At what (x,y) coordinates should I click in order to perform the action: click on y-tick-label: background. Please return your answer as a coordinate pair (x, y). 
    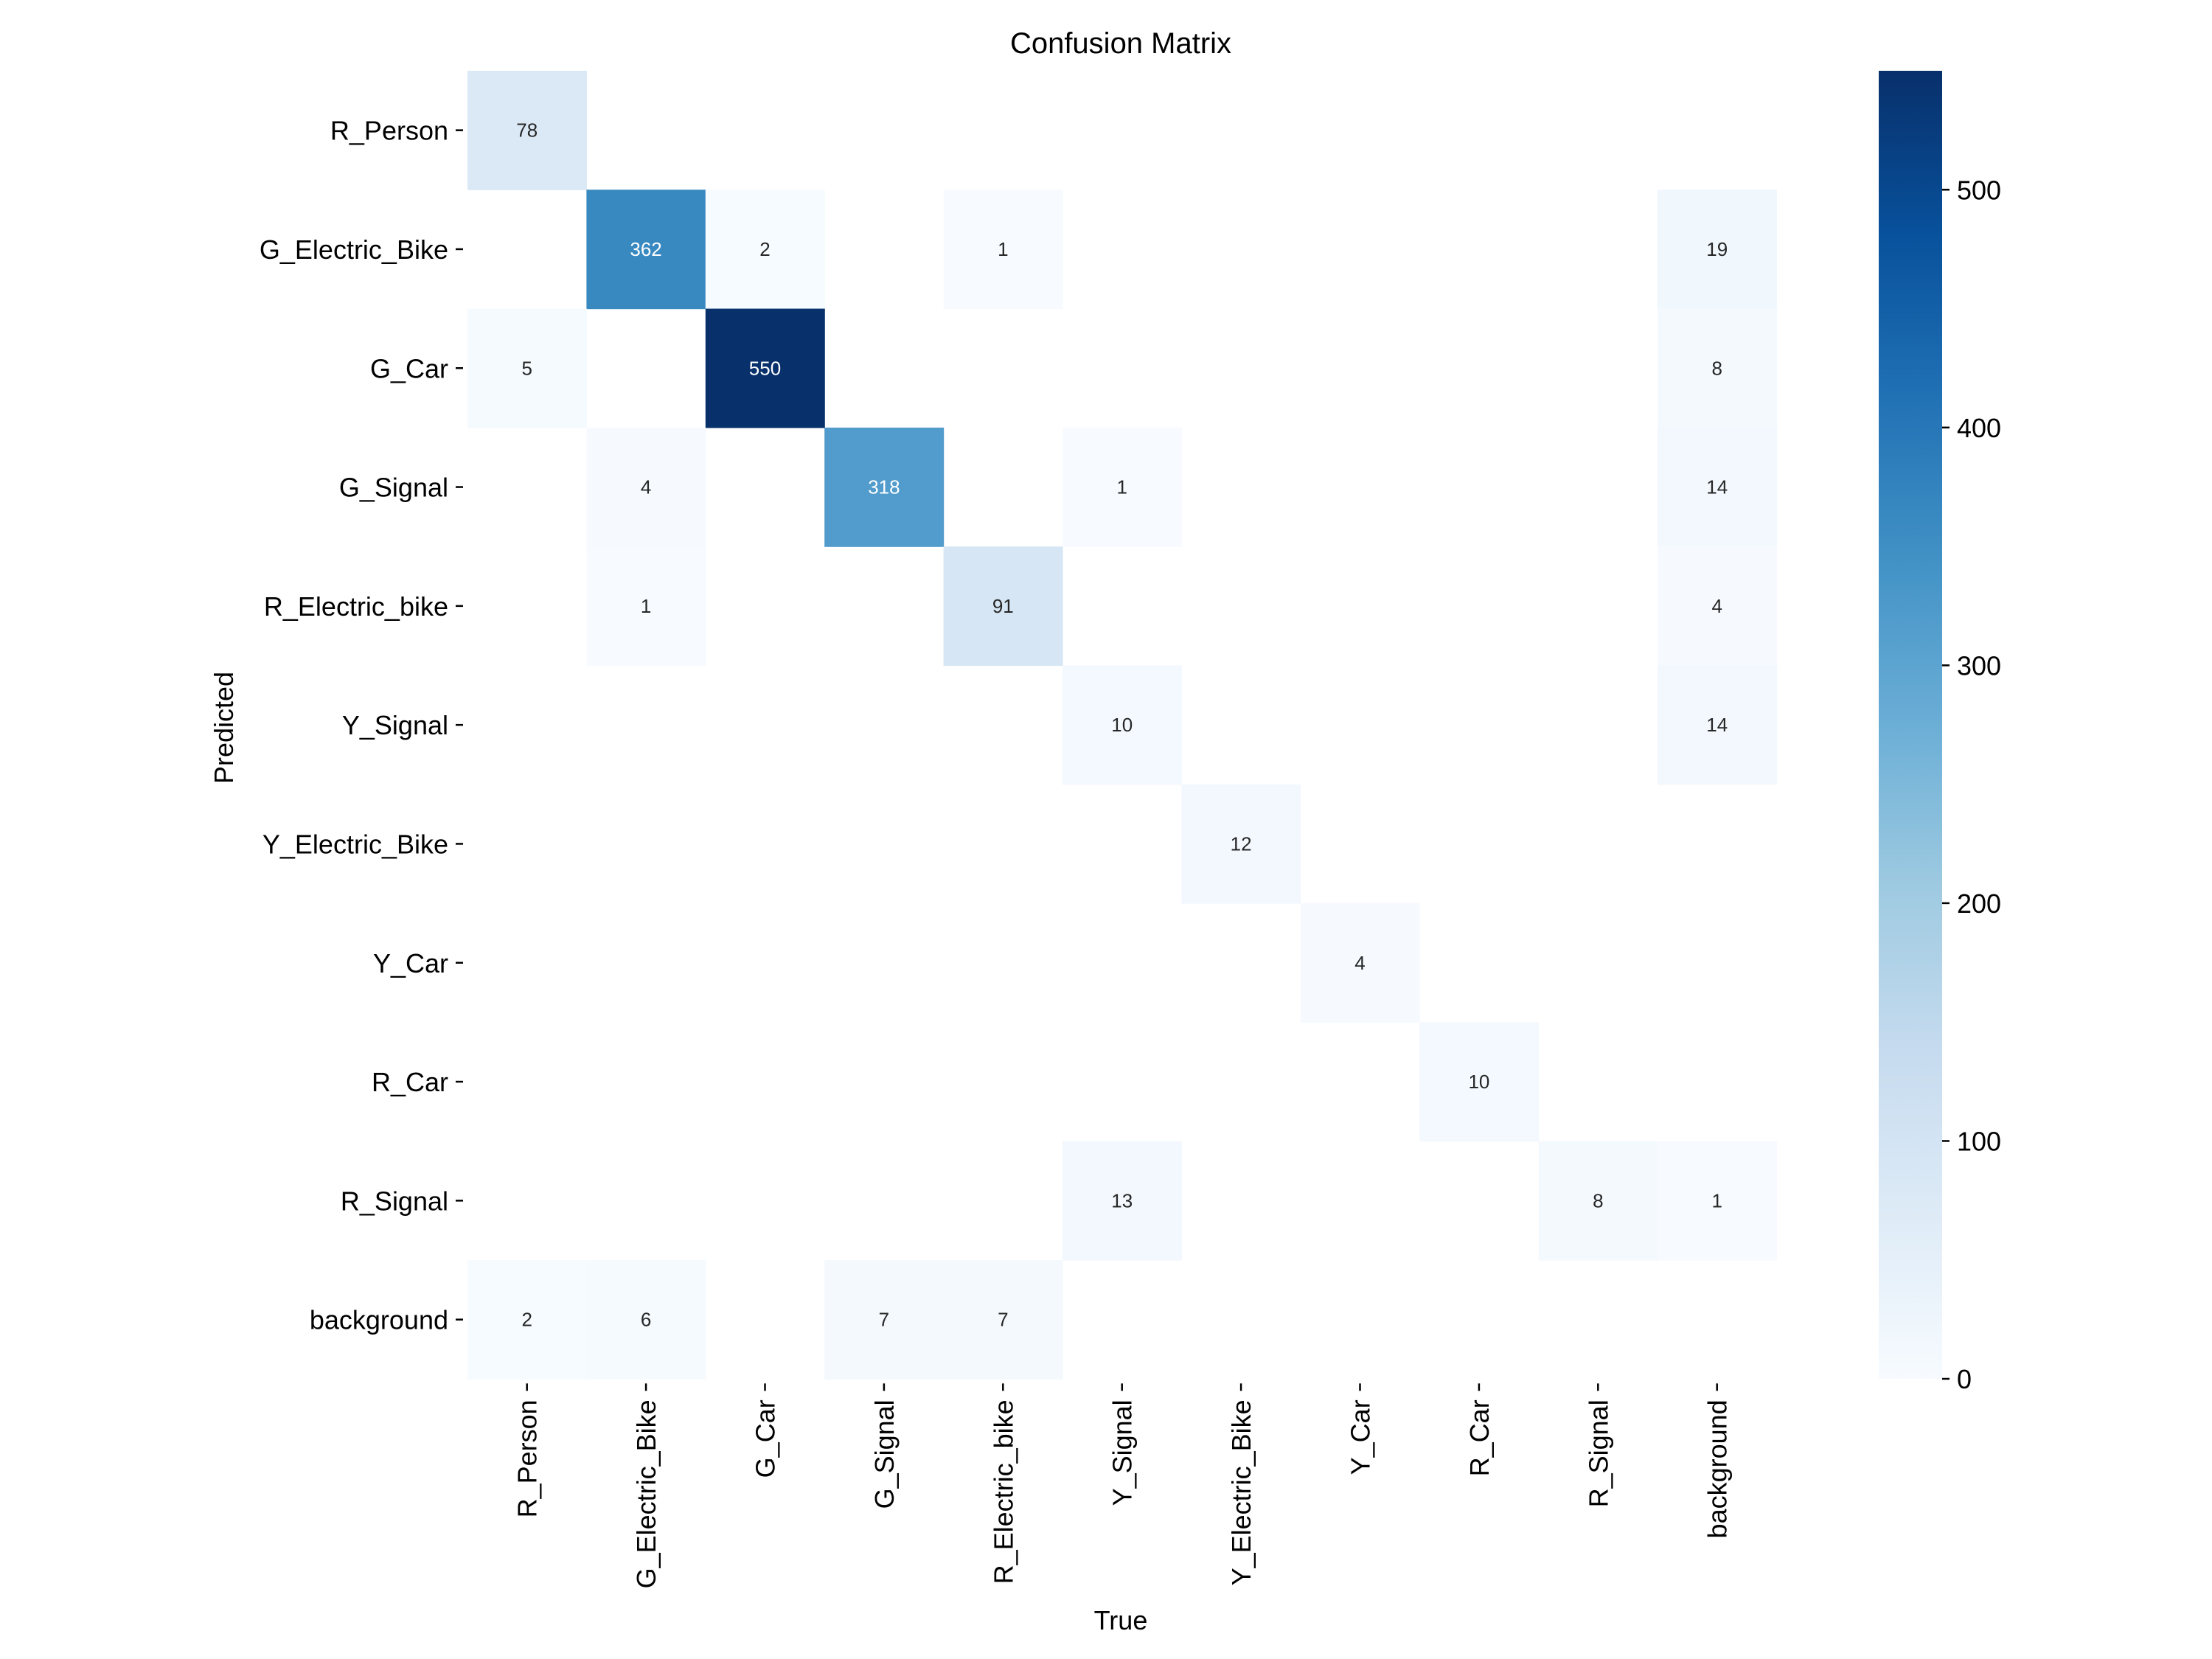
    Looking at the image, I should click on (379, 1320).